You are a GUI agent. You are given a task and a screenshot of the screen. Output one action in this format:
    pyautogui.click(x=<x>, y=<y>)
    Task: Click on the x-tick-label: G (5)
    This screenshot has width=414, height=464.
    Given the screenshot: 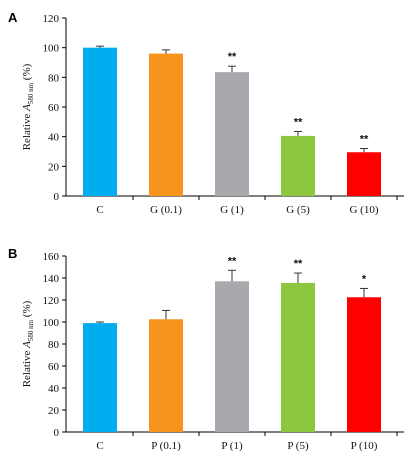 What is the action you would take?
    pyautogui.click(x=298, y=210)
    